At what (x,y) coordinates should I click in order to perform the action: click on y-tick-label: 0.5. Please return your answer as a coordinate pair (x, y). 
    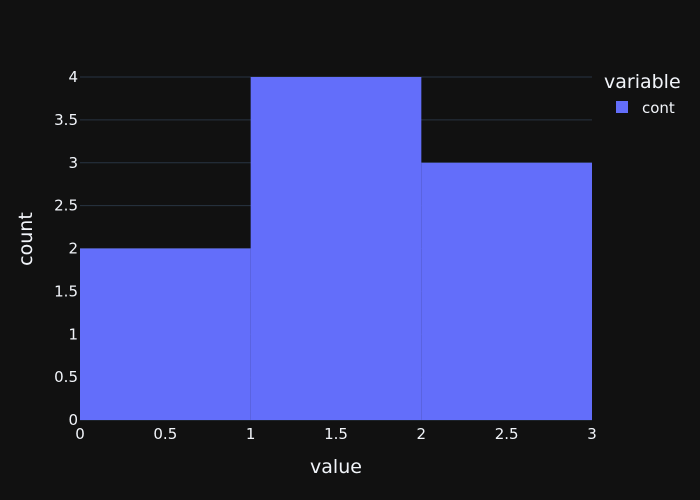
    Looking at the image, I should click on (66, 377).